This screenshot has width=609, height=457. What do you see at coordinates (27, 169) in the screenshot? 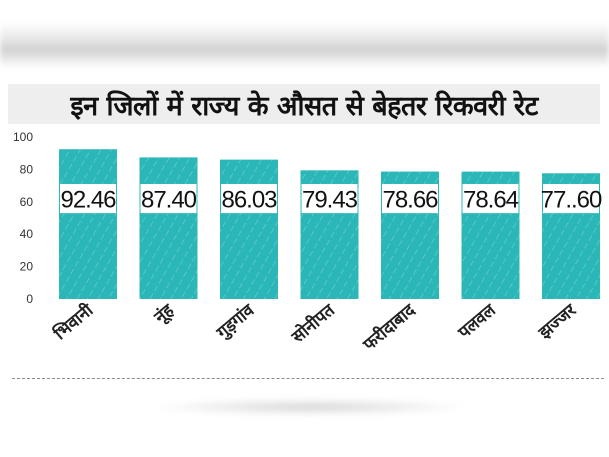
I see `y-tick-label: 80` at bounding box center [27, 169].